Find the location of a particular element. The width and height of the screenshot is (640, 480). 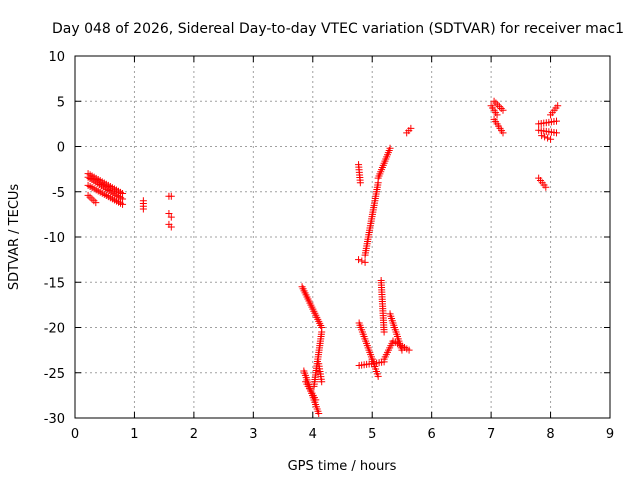

y-tick-label: -30 is located at coordinates (54, 419).